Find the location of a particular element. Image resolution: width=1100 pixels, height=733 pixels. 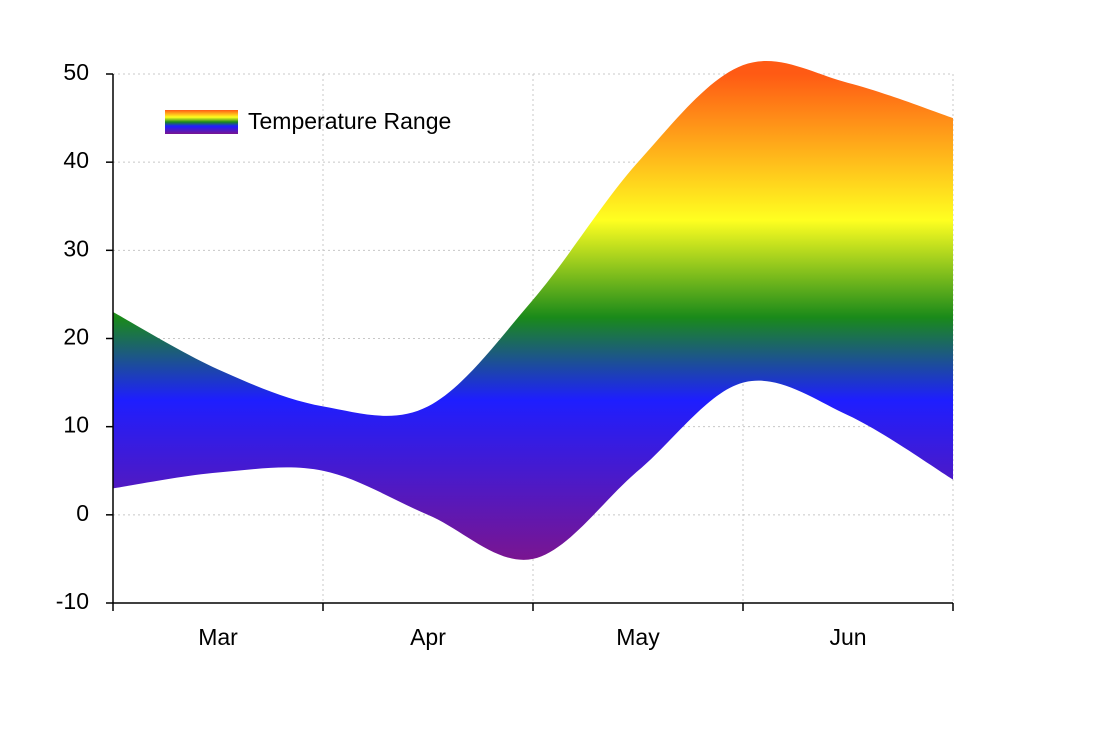

y-tick-label: 10 is located at coordinates (76, 425).